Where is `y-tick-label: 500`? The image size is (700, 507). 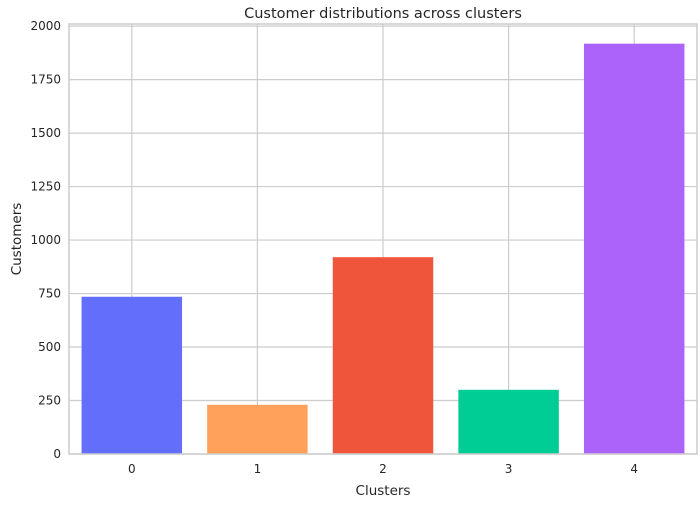 y-tick-label: 500 is located at coordinates (49, 347).